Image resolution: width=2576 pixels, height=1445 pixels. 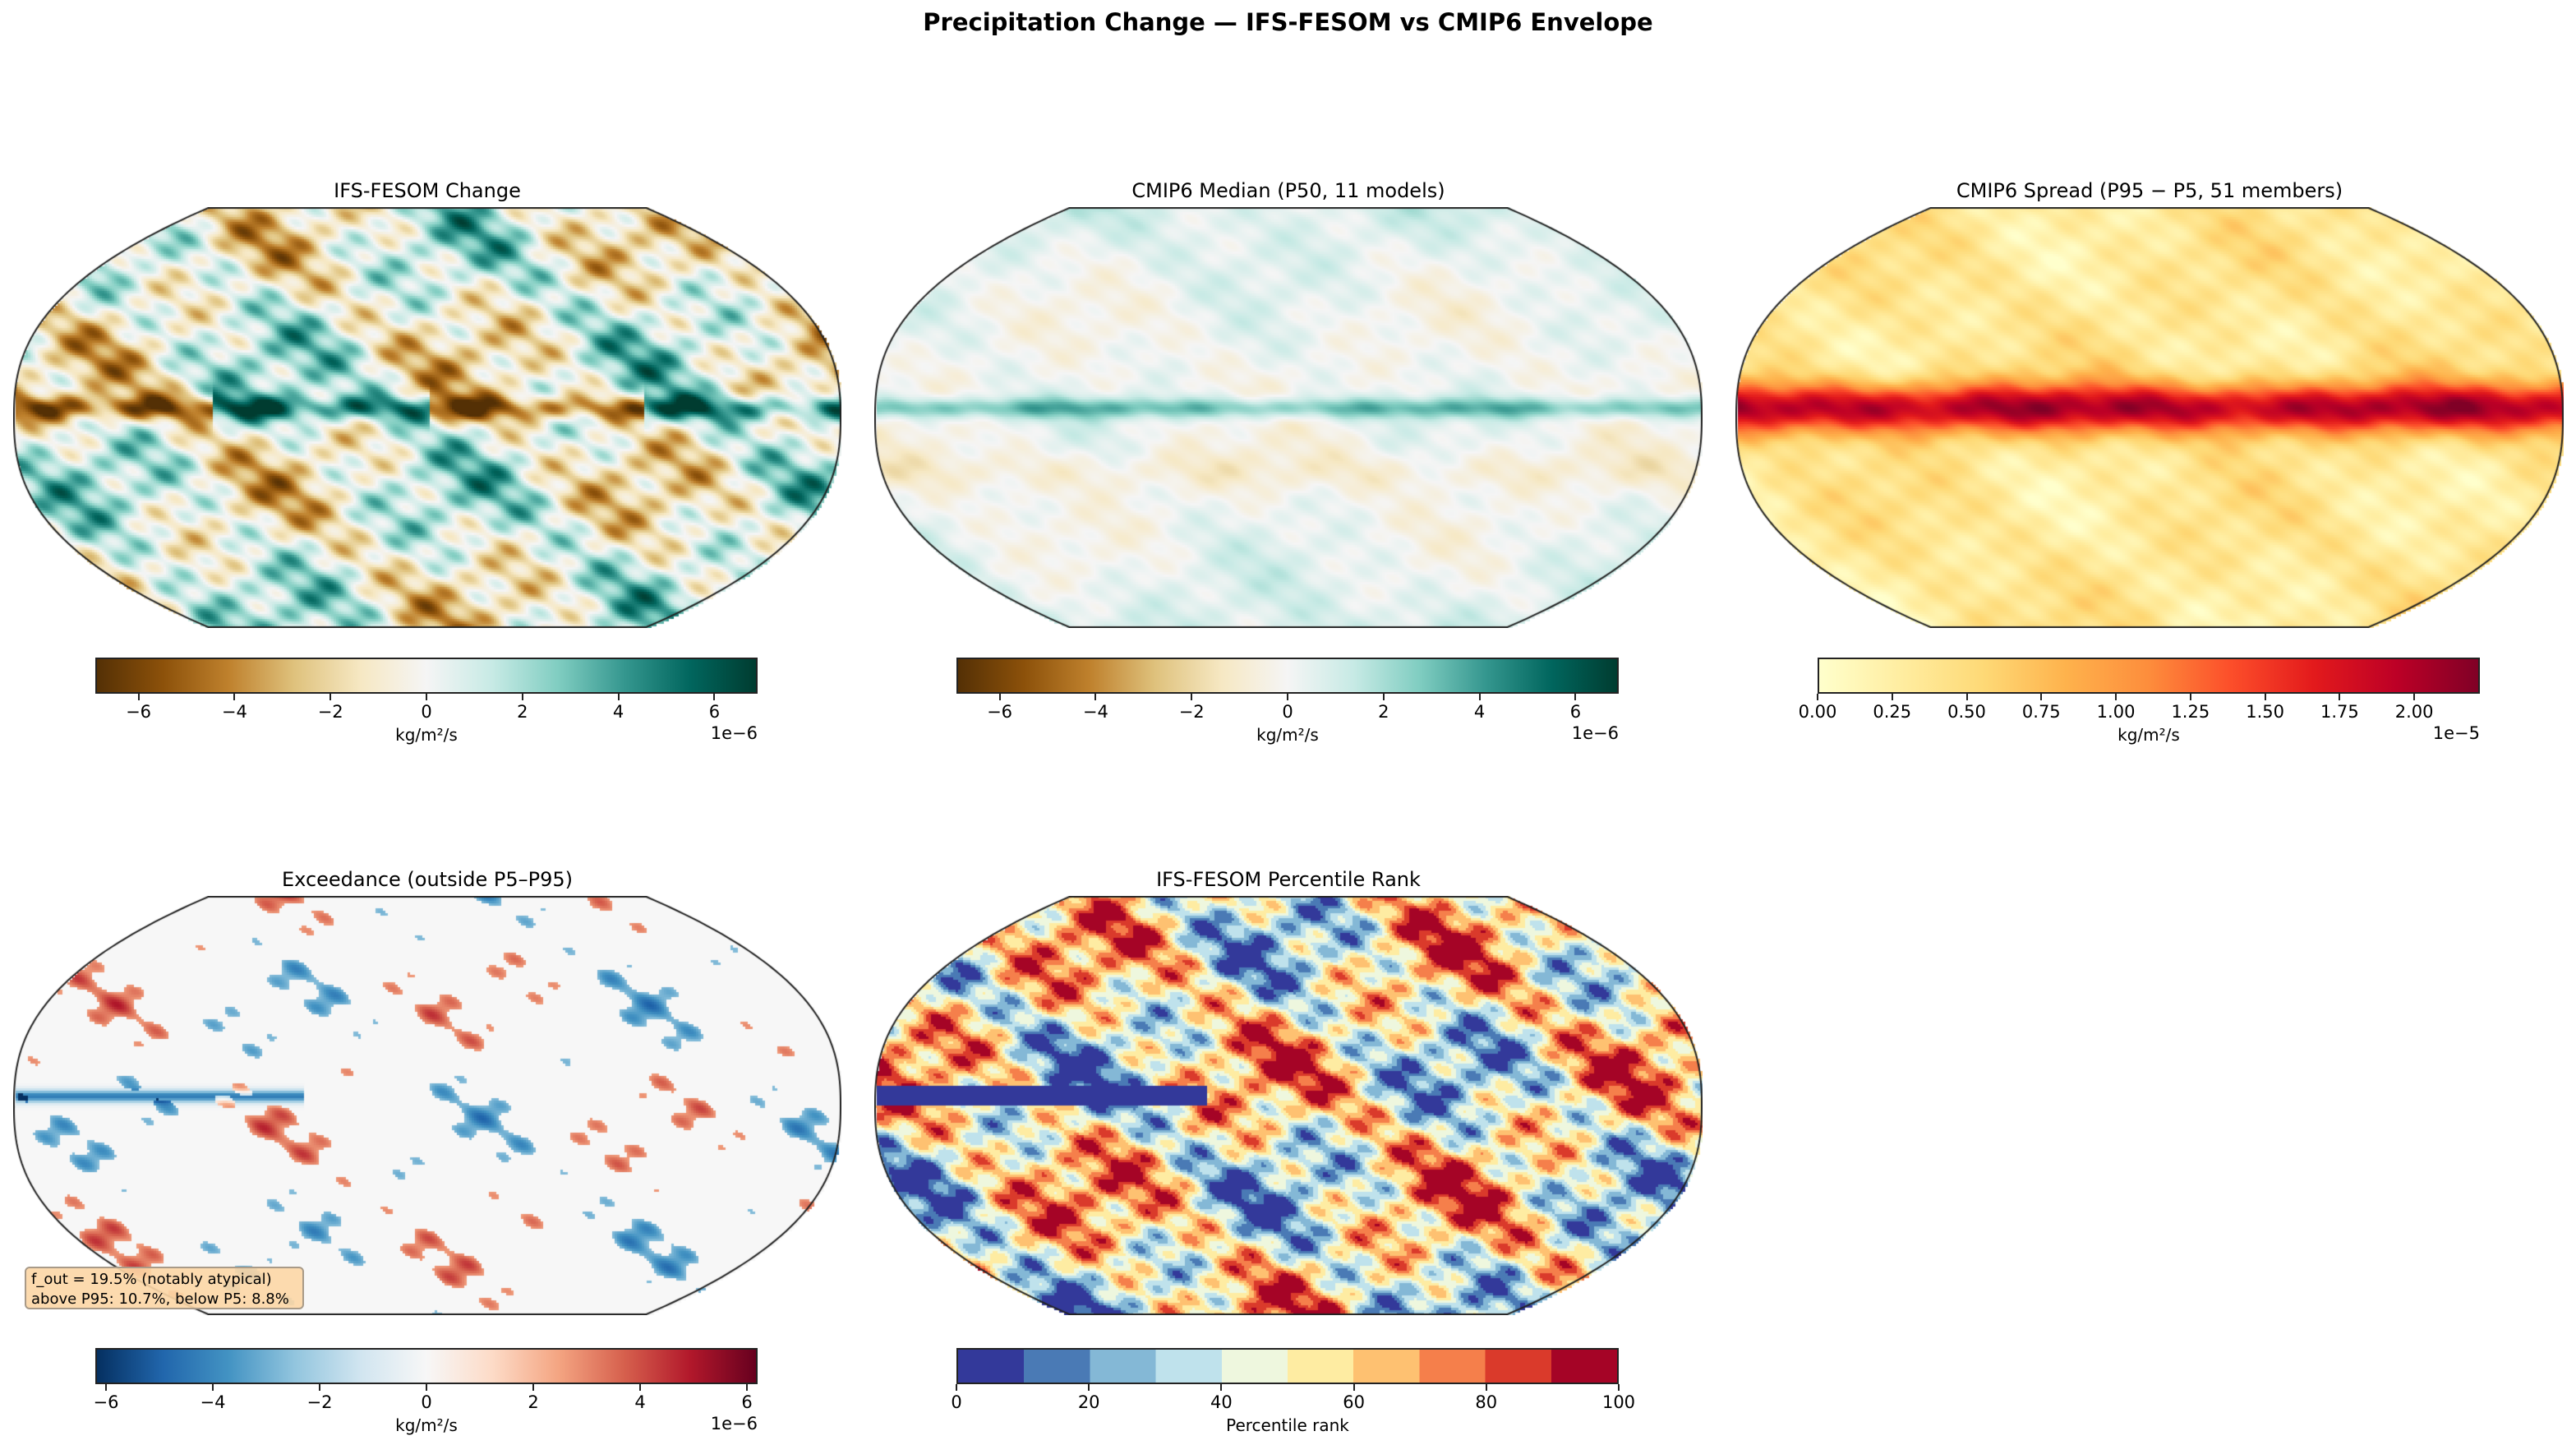 What do you see at coordinates (2116, 712) in the screenshot?
I see `colorbar-tick-label: 1.00` at bounding box center [2116, 712].